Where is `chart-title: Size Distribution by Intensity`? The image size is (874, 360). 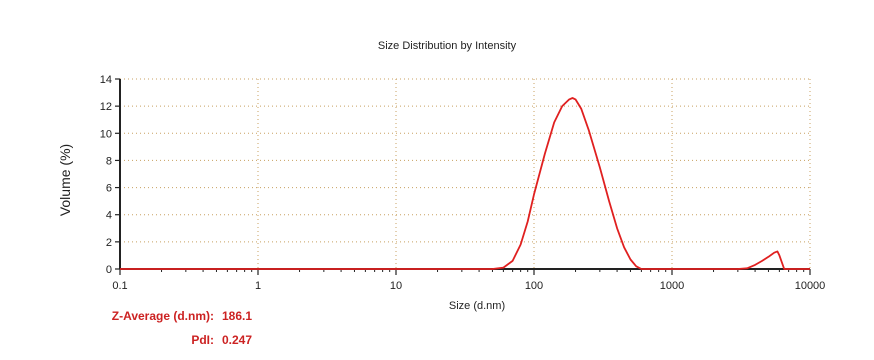 chart-title: Size Distribution by Intensity is located at coordinates (447, 46).